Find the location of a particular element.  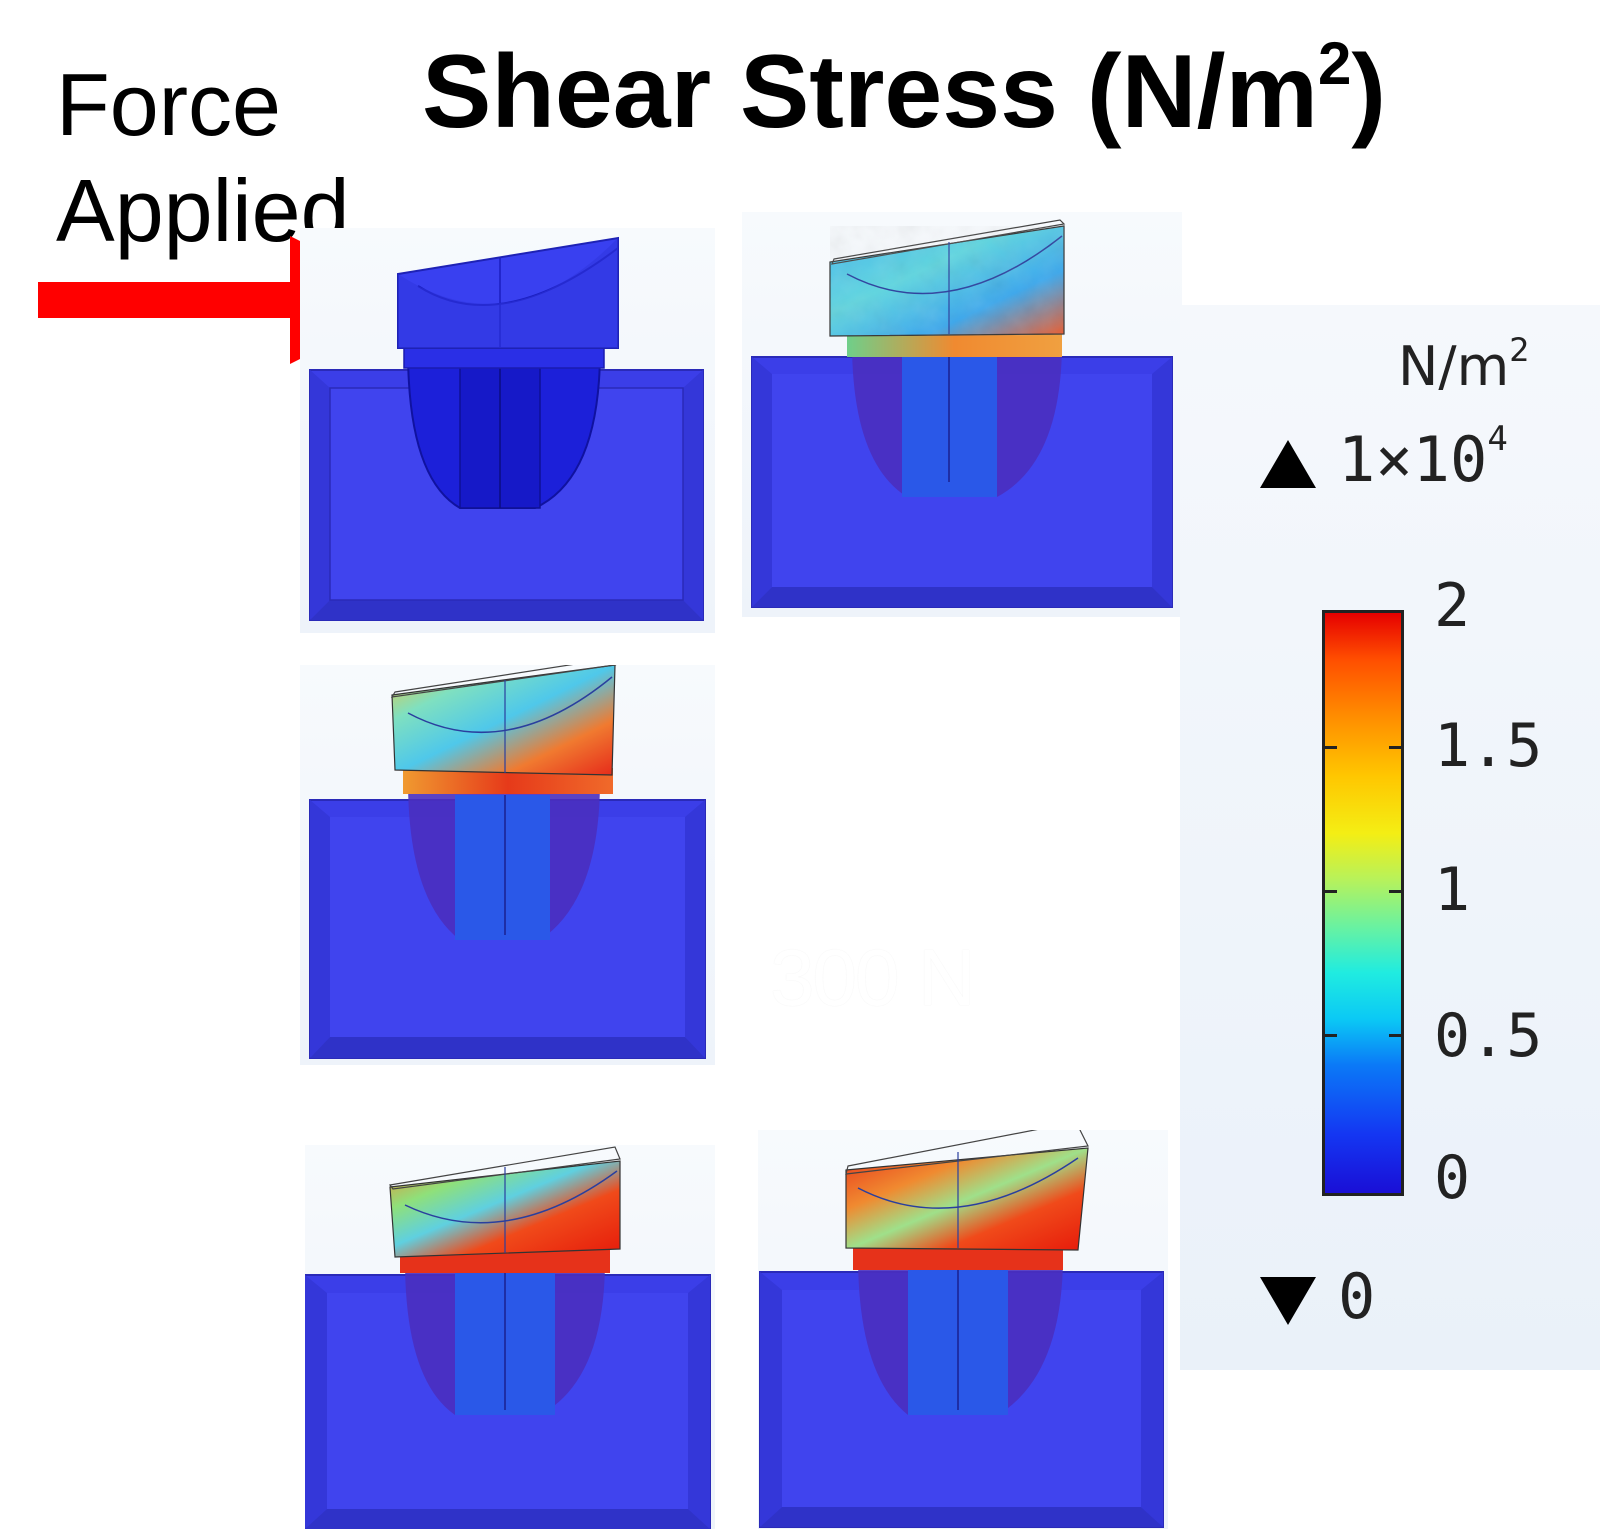

figure-title: Shear Stress (N/m2) is located at coordinates (904, 89).